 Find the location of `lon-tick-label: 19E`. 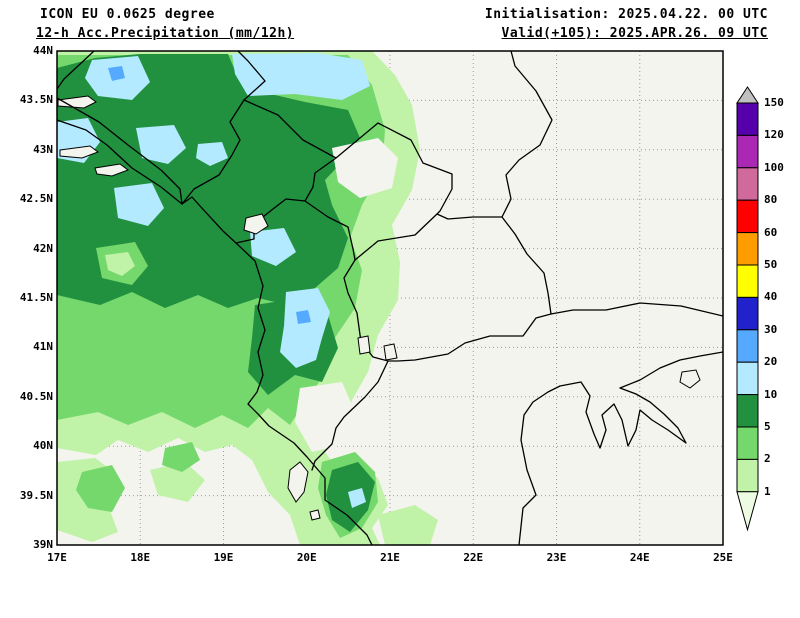

lon-tick-label: 19E is located at coordinates (223, 557).